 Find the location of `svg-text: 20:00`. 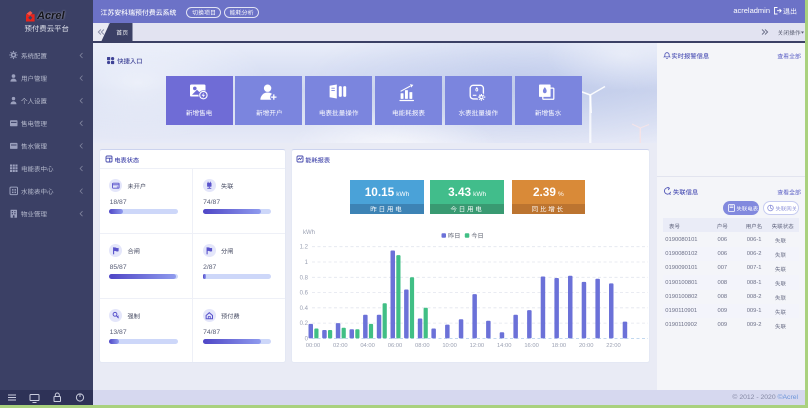

svg-text: 20:00 is located at coordinates (586, 346).